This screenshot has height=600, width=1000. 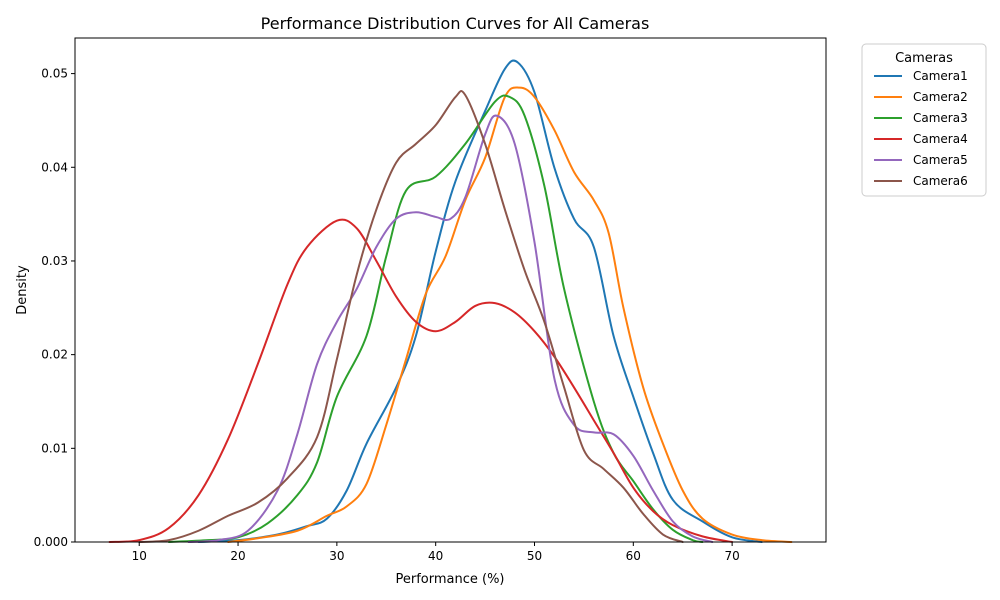 I want to click on x-tick-label: 70, so click(x=731, y=556).